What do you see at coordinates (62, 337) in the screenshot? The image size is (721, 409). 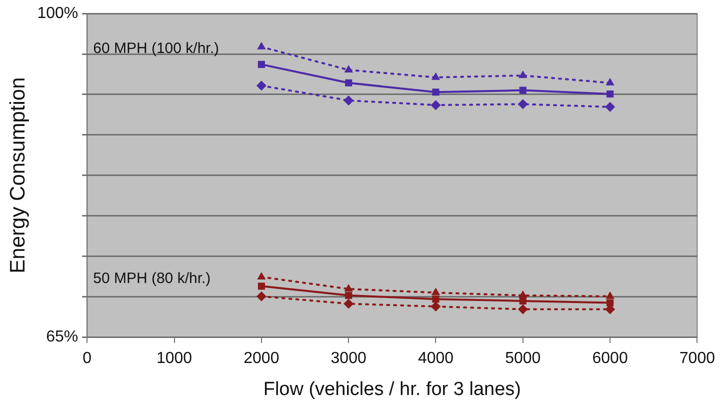 I see `y-tick-label: 65%` at bounding box center [62, 337].